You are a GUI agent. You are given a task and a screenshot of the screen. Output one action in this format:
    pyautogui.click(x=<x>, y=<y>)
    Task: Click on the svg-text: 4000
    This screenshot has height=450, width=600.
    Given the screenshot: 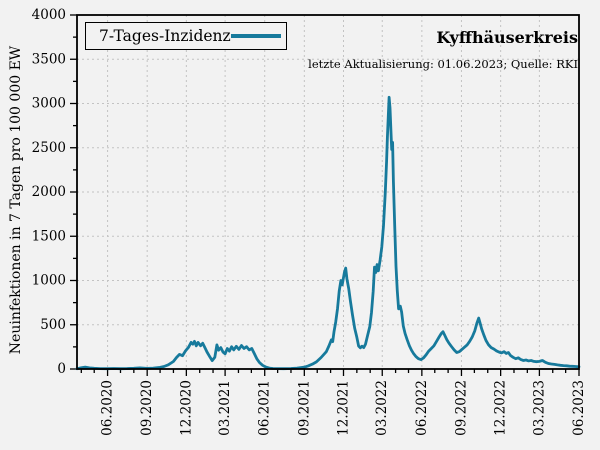 What is the action you would take?
    pyautogui.click(x=49, y=15)
    